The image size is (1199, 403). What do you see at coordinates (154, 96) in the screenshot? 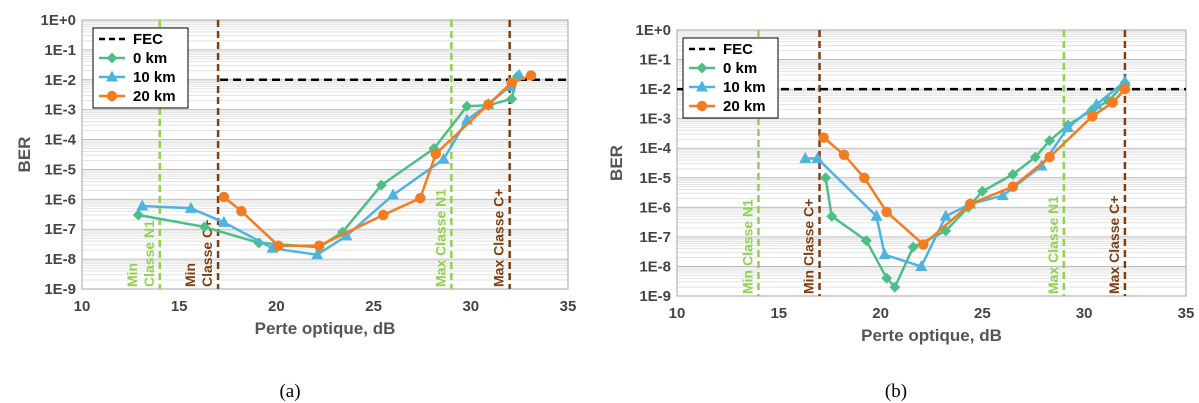
I see `legend-entry: 20 km` at bounding box center [154, 96].